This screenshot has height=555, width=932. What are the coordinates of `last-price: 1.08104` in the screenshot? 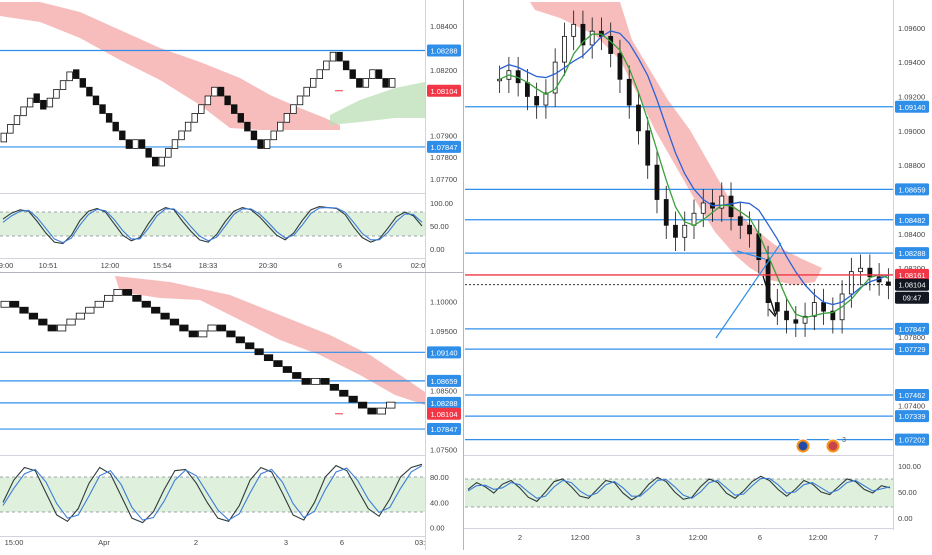 It's located at (444, 90).